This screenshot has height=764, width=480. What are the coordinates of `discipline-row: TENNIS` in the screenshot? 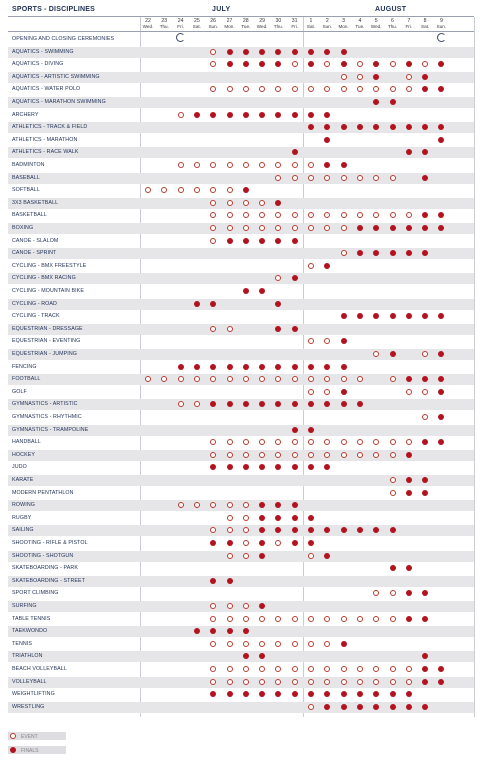 It's located at (241, 644).